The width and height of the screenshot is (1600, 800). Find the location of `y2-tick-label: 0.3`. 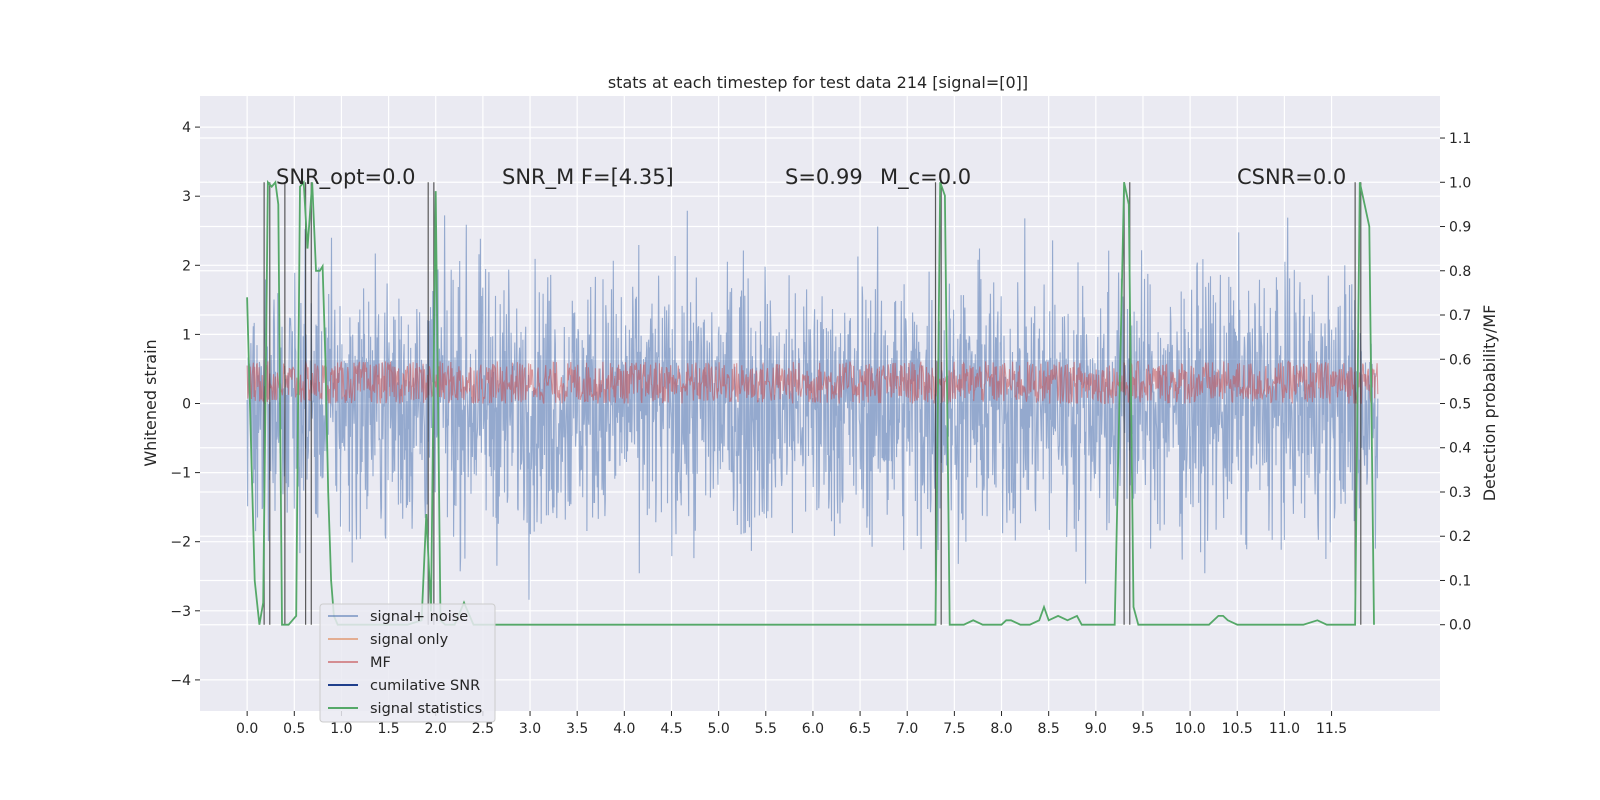

y2-tick-label: 0.3 is located at coordinates (1460, 493).